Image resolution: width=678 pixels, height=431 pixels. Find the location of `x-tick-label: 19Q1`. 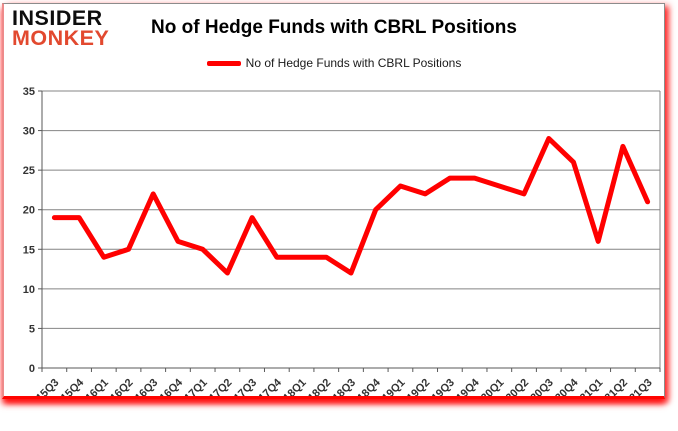

x-tick-label: 19Q1 is located at coordinates (394, 386).